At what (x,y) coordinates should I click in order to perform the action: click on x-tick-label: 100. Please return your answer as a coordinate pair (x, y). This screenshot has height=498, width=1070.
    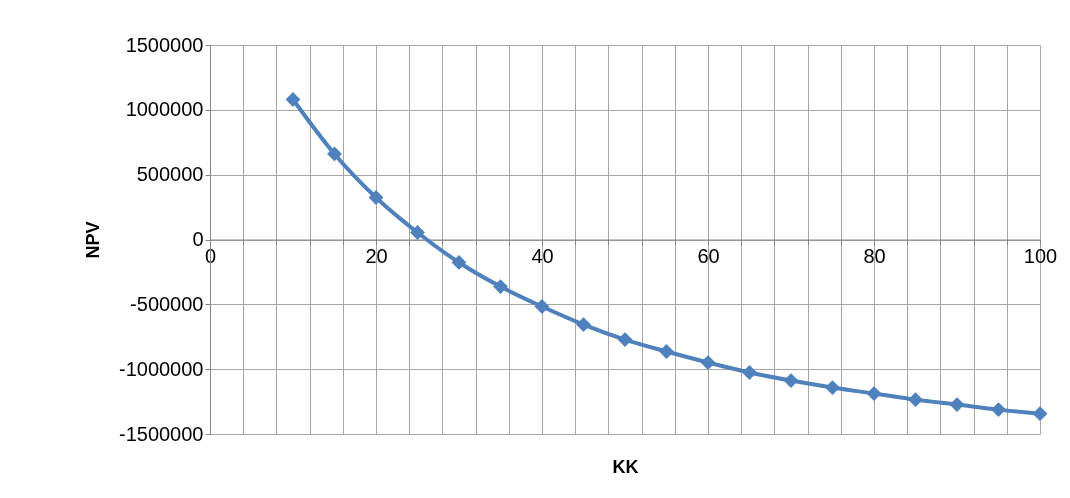
    Looking at the image, I should click on (1040, 256).